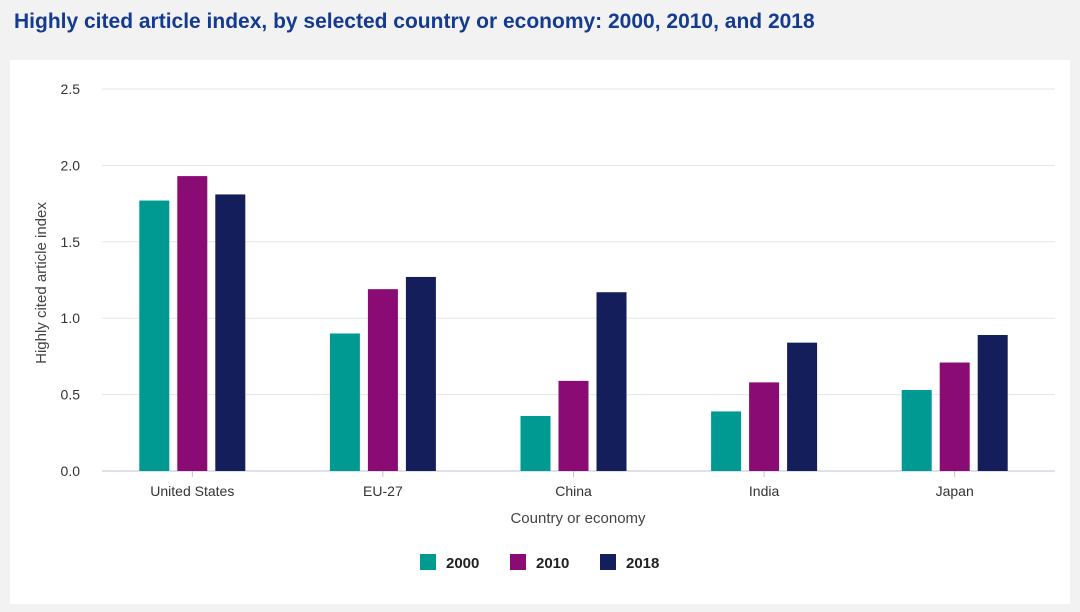  I want to click on y-tick-label: 1.5, so click(71, 242).